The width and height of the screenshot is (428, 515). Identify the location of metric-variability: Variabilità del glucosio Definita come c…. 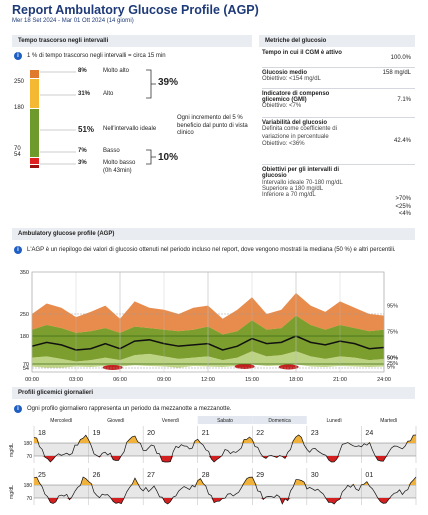
(338, 142).